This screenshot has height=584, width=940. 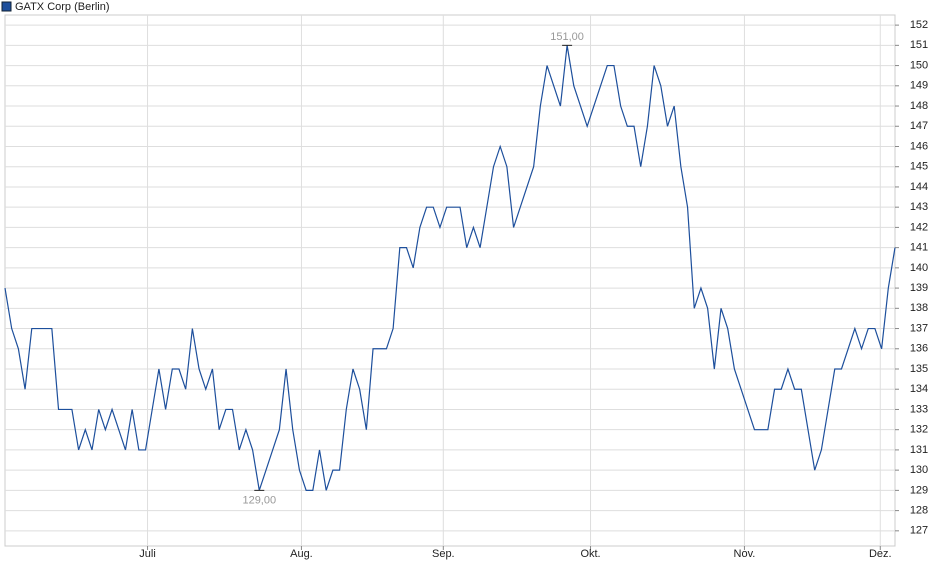 What do you see at coordinates (745, 554) in the screenshot?
I see `x-tick-label: Nov.` at bounding box center [745, 554].